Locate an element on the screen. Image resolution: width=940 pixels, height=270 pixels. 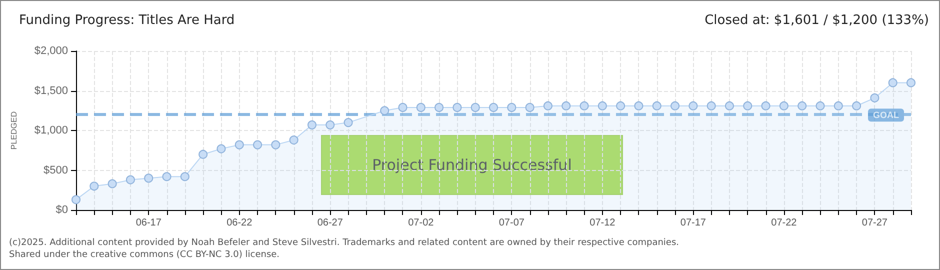
y-tick-label: $2,000 is located at coordinates (51, 51).